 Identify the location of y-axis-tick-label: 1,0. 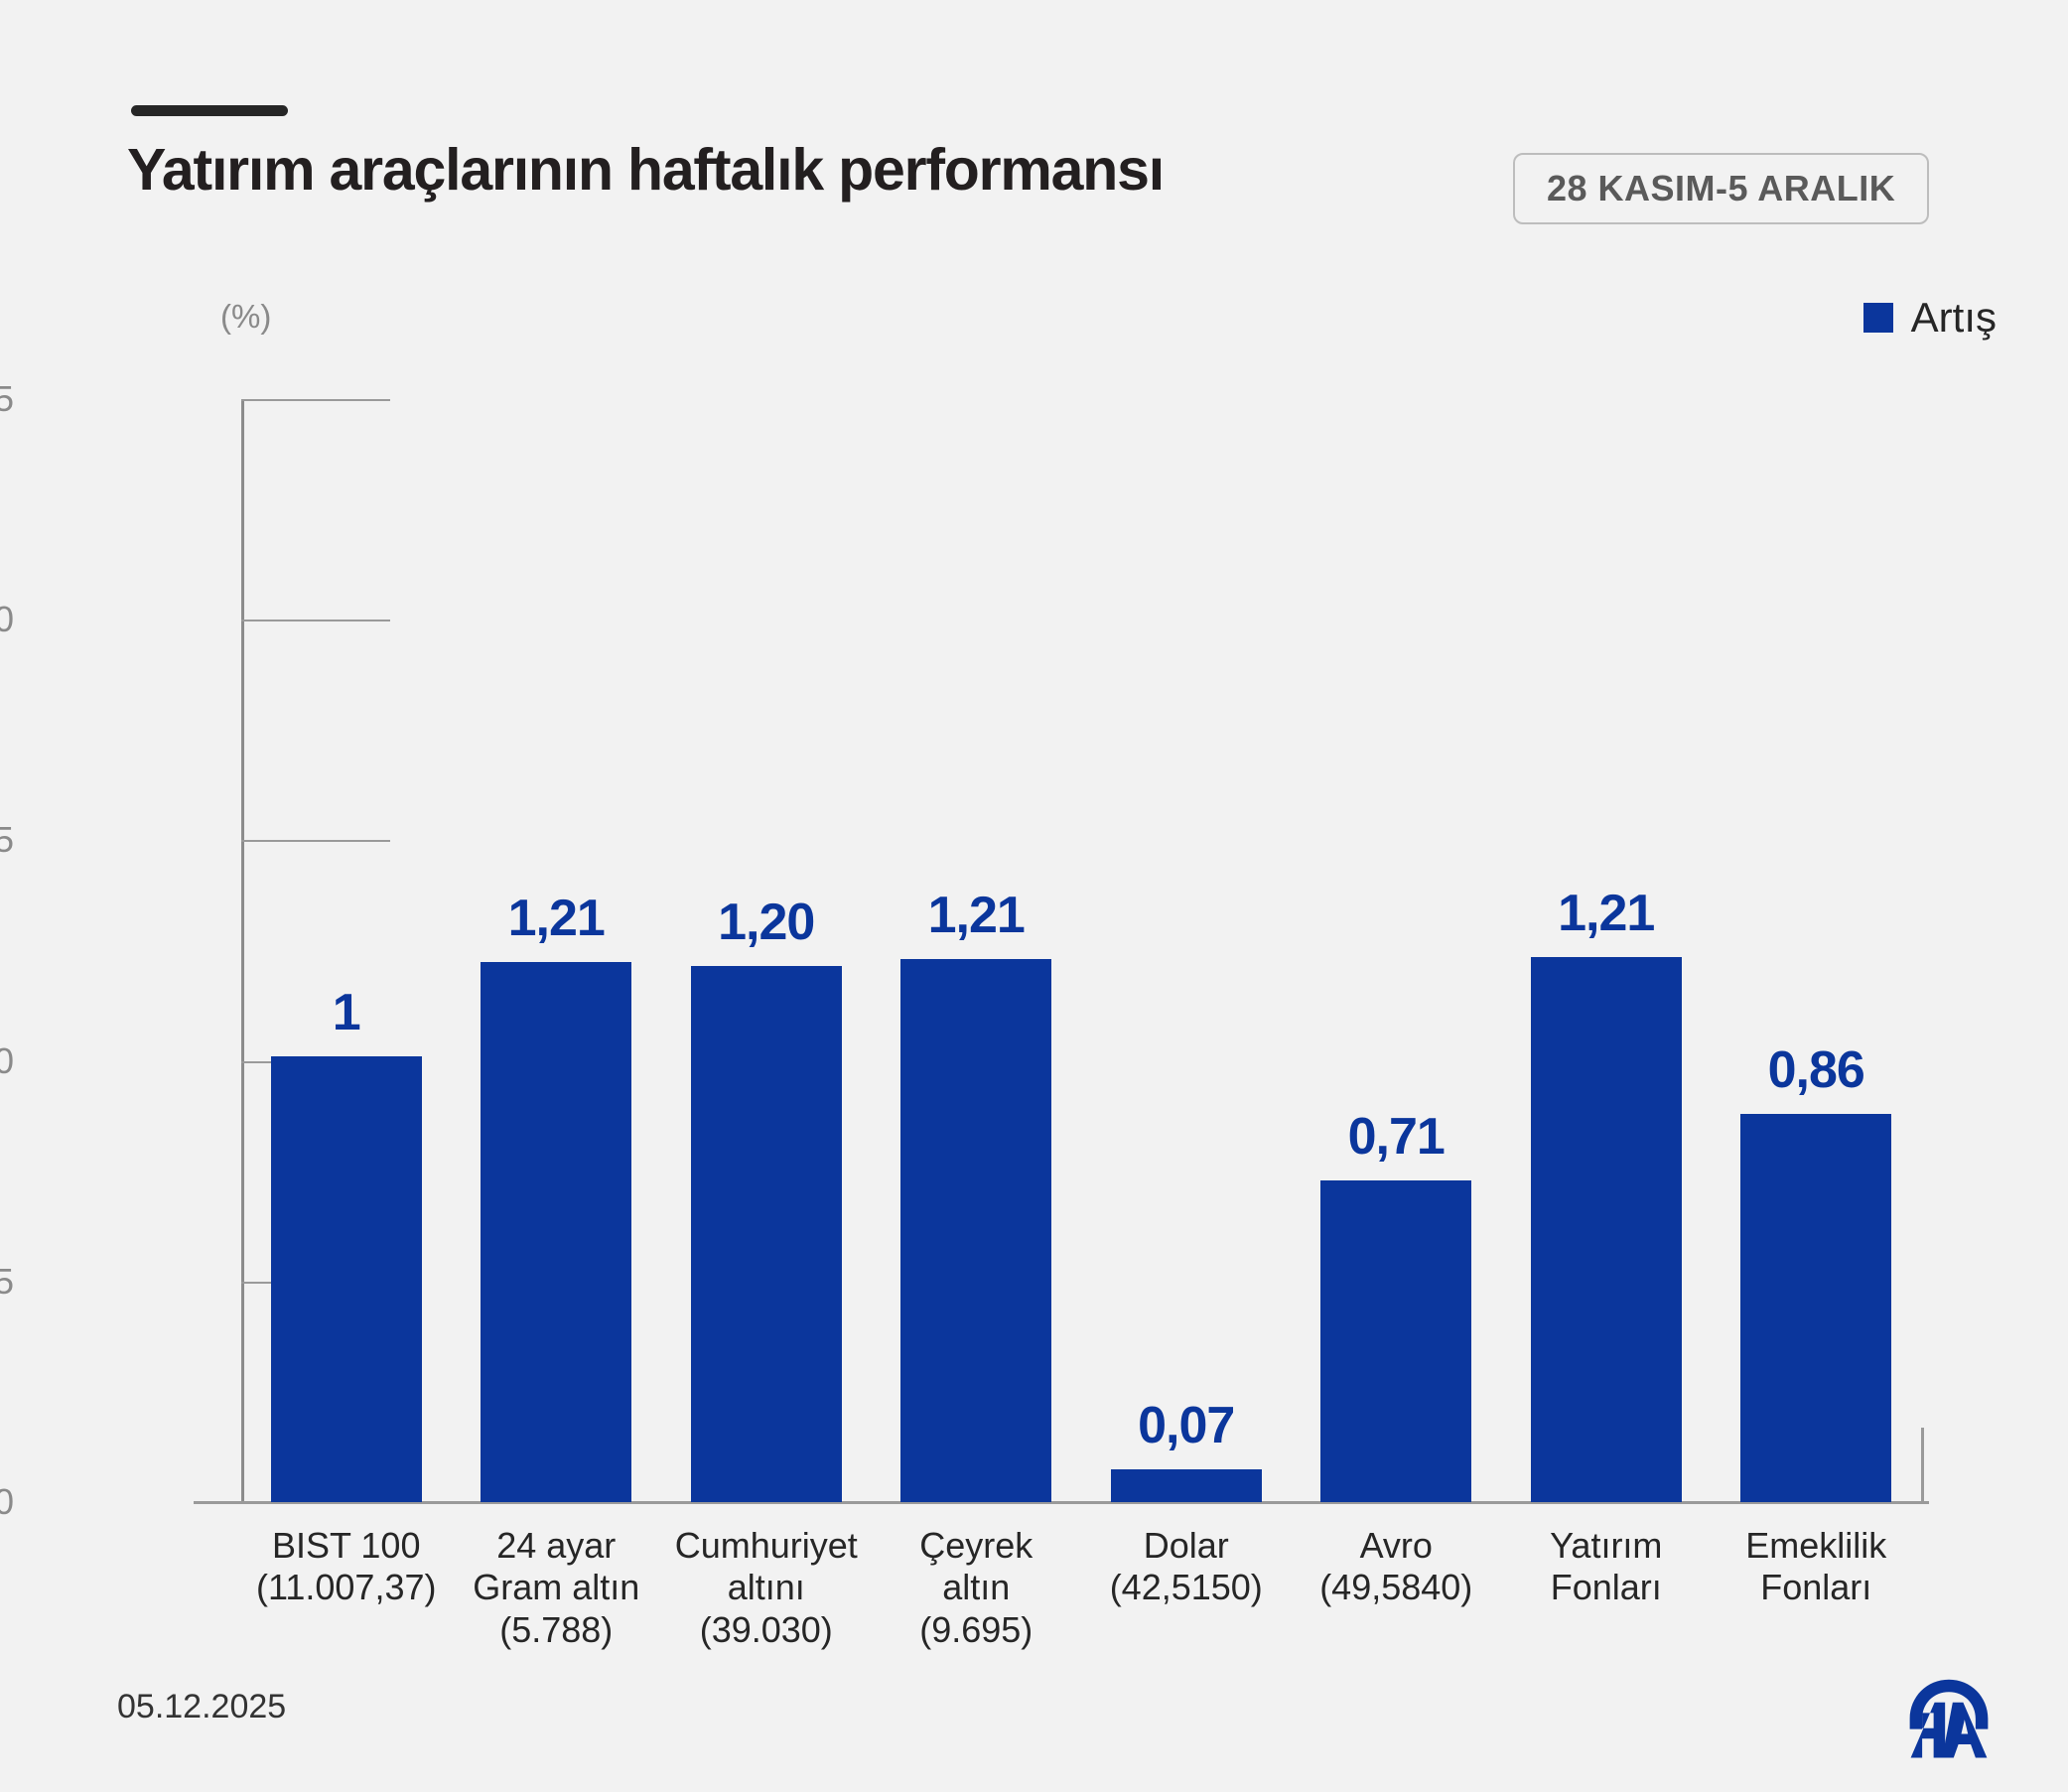
(7, 1060).